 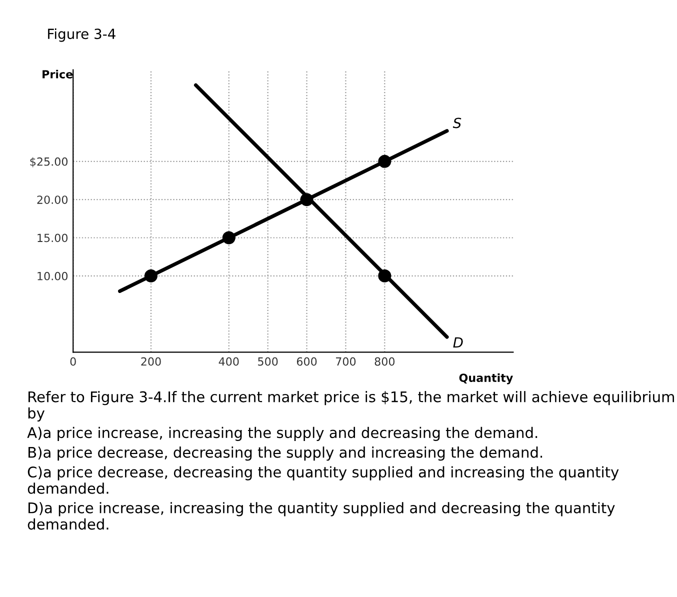 What do you see at coordinates (52, 200) in the screenshot?
I see `y-tick-label: 20.00` at bounding box center [52, 200].